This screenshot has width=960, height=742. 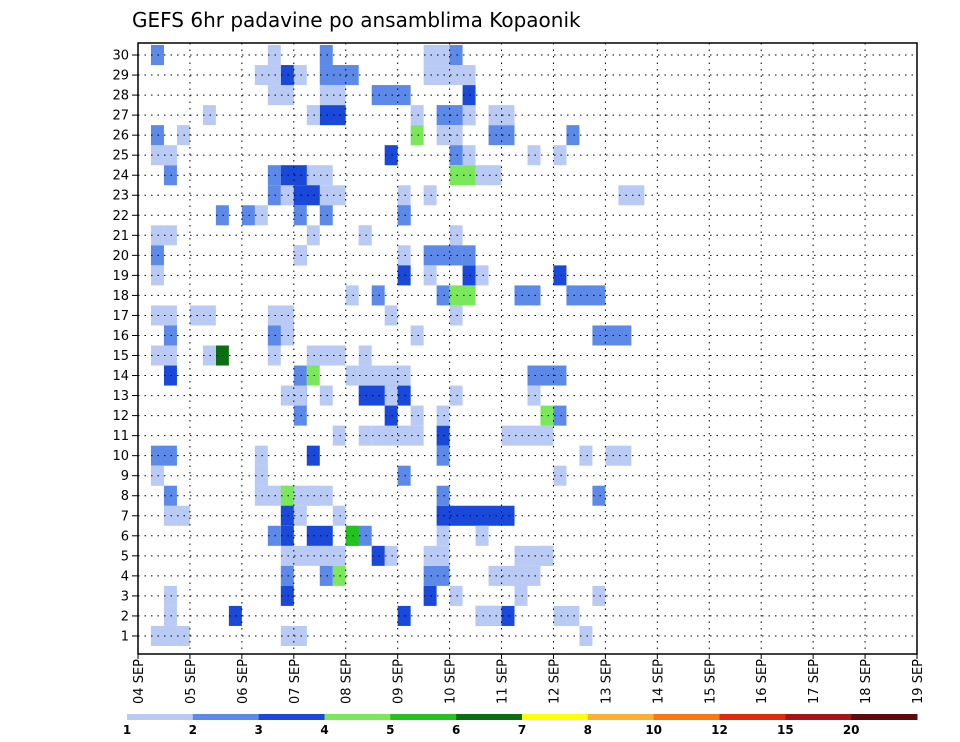 What do you see at coordinates (295, 681) in the screenshot?
I see `x-tick-label: 07 SEP` at bounding box center [295, 681].